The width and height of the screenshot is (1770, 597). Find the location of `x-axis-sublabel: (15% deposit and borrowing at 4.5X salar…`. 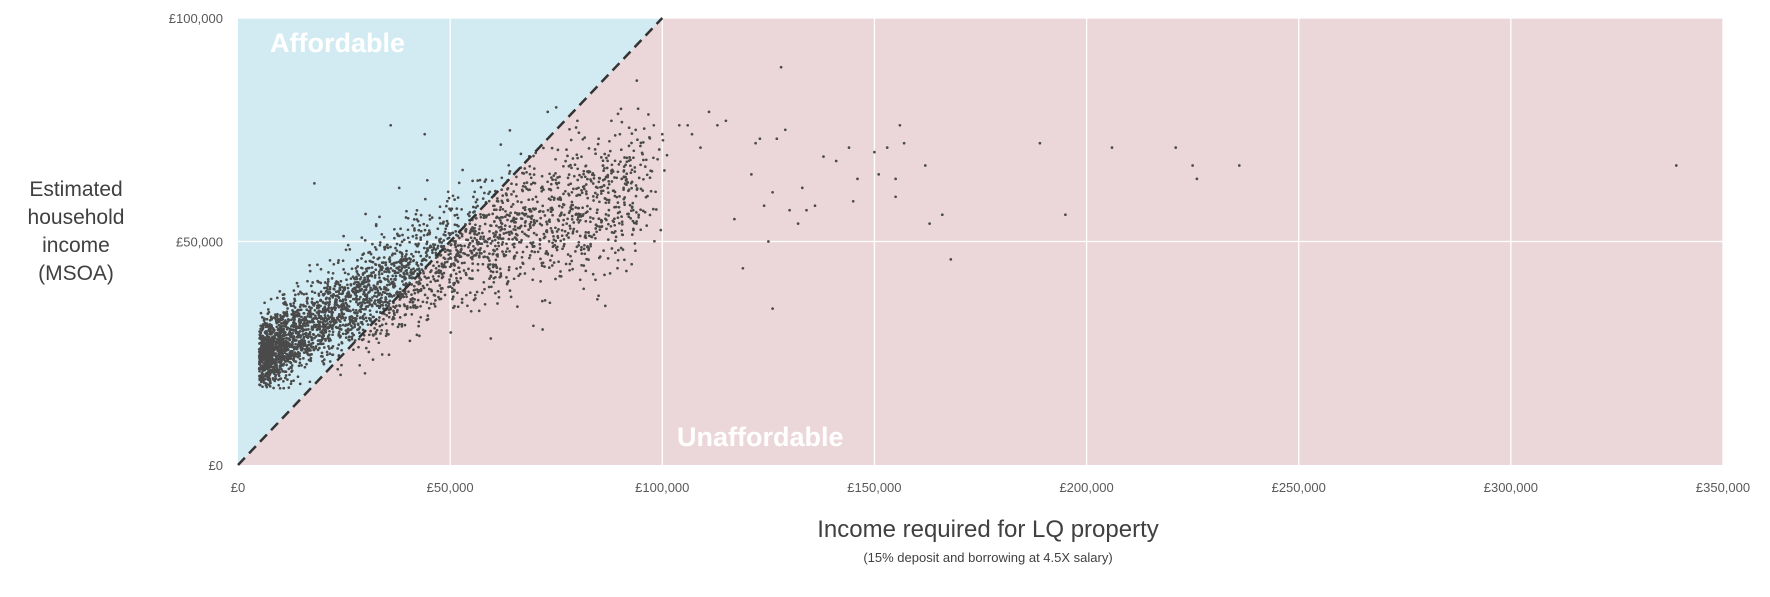

x-axis-sublabel: (15% deposit and borrowing at 4.5X salar… is located at coordinates (988, 557).